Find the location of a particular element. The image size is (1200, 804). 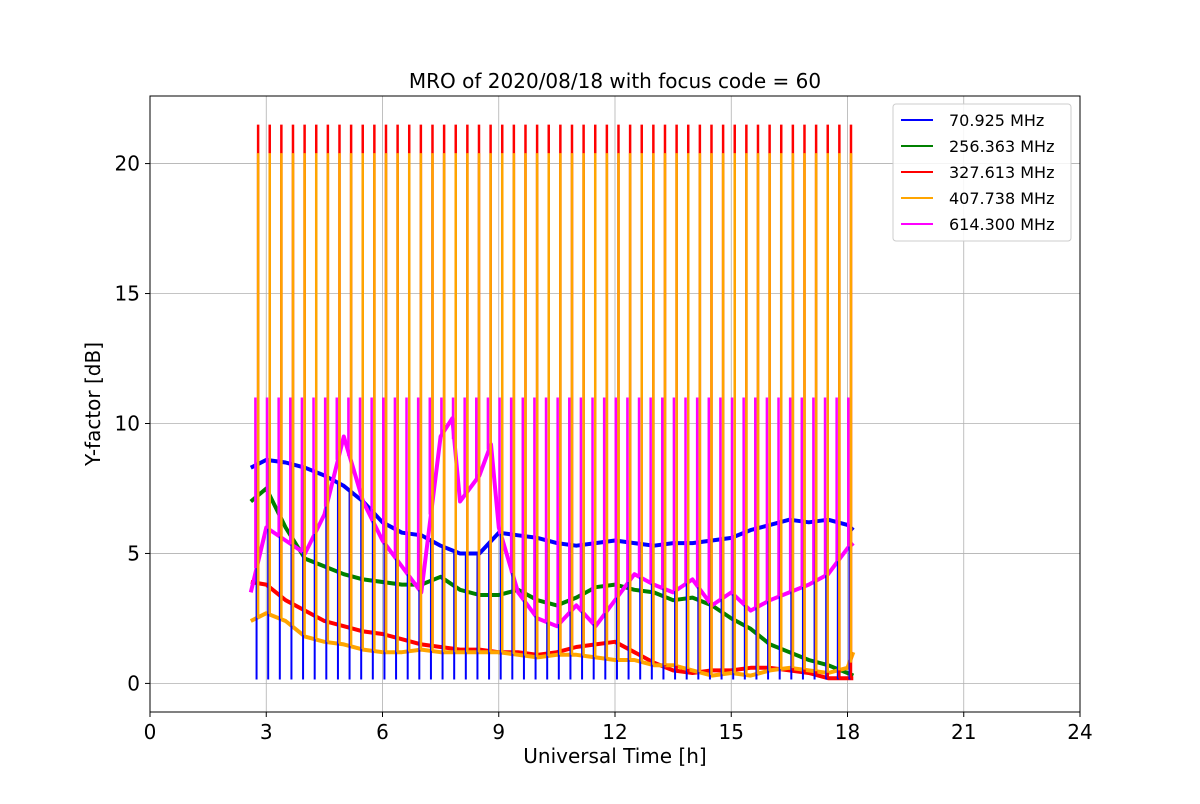

x-tick-label: 6 is located at coordinates (382, 732).